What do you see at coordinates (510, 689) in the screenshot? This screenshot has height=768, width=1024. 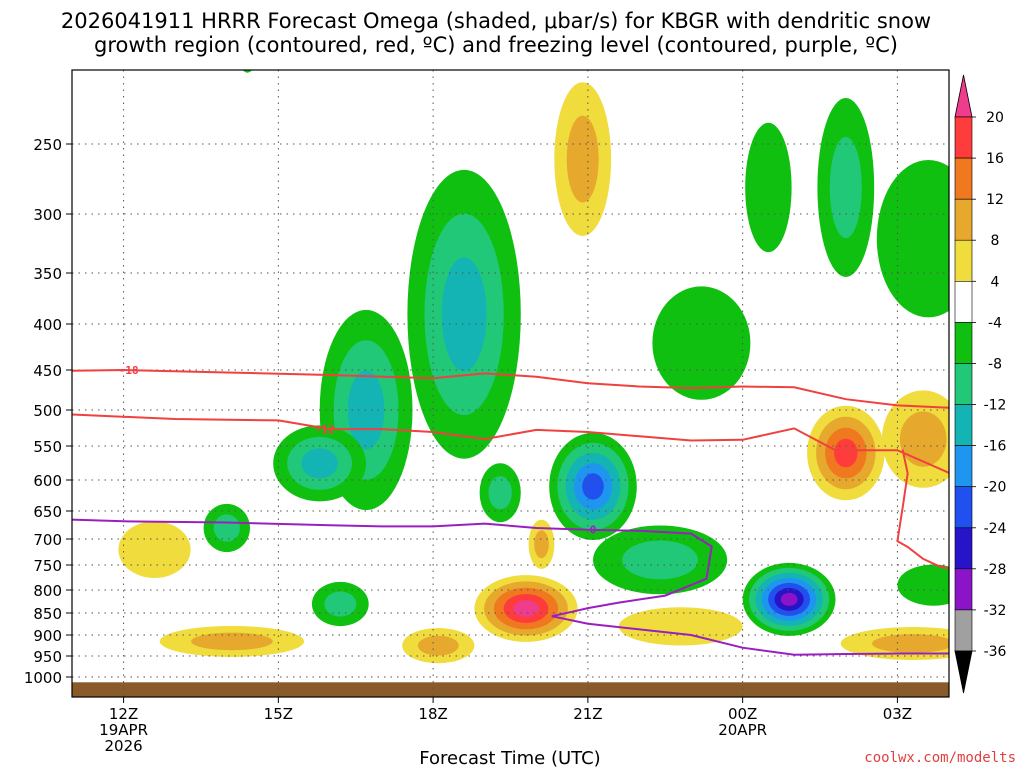 I see `ground-fill` at bounding box center [510, 689].